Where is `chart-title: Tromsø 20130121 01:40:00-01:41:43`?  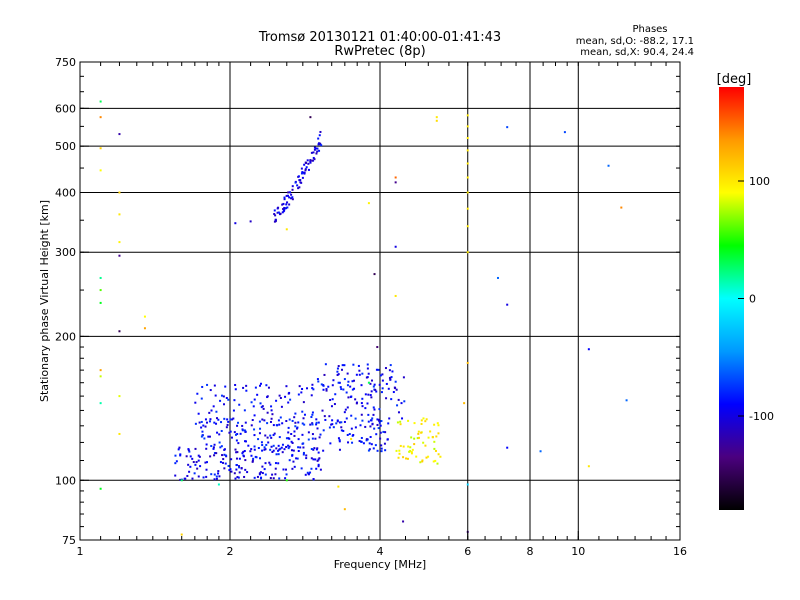
chart-title: Tromsø 20130121 01:40:00-01:41:43 is located at coordinates (379, 37).